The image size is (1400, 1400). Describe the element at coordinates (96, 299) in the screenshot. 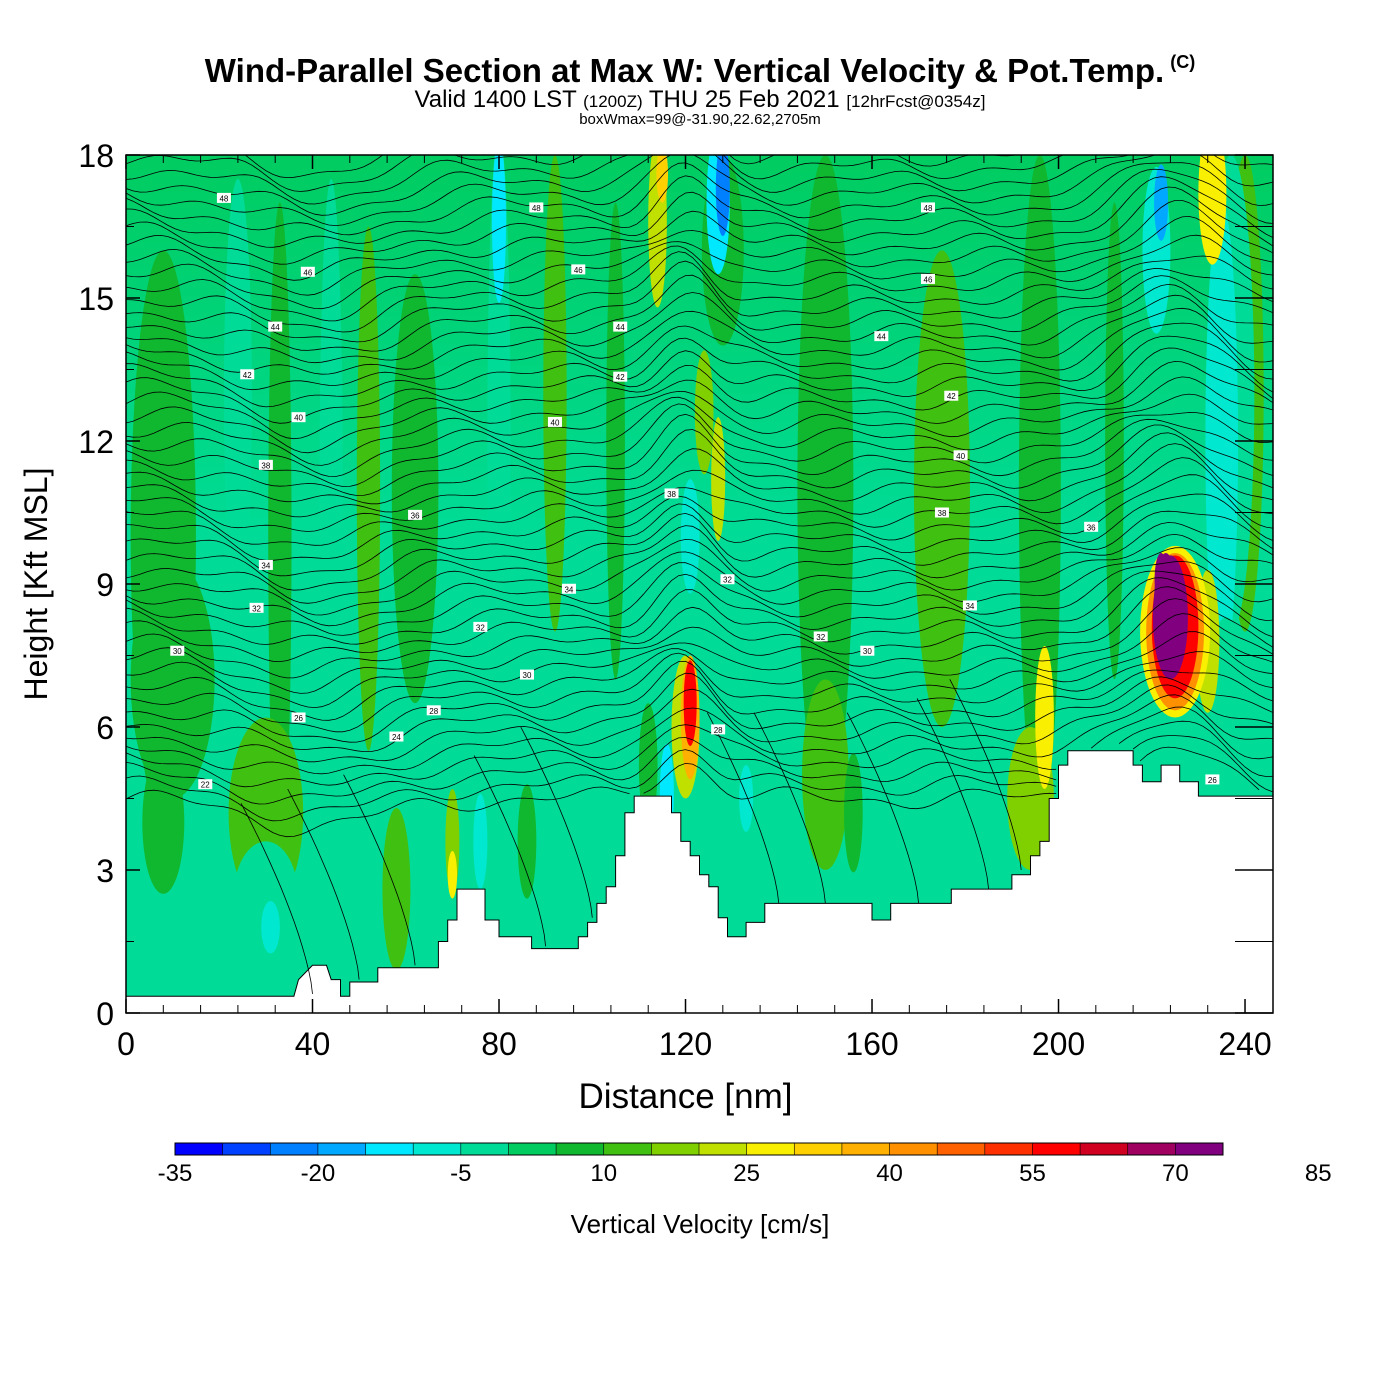

I see `y-tick-label: 15` at that location.